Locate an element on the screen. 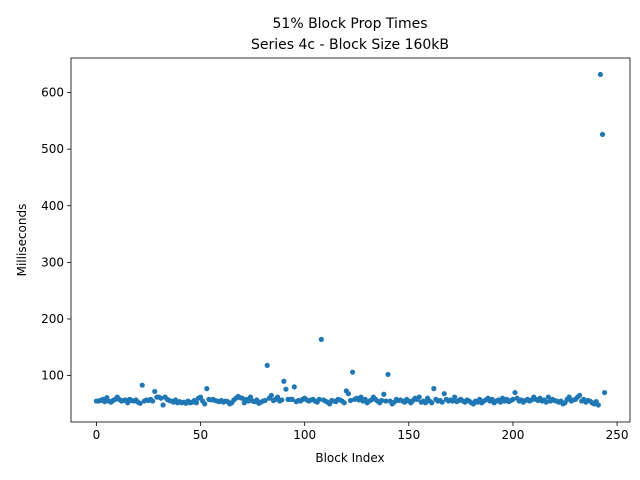 This screenshot has width=640, height=480. y-tick-label: 500 is located at coordinates (52, 149).